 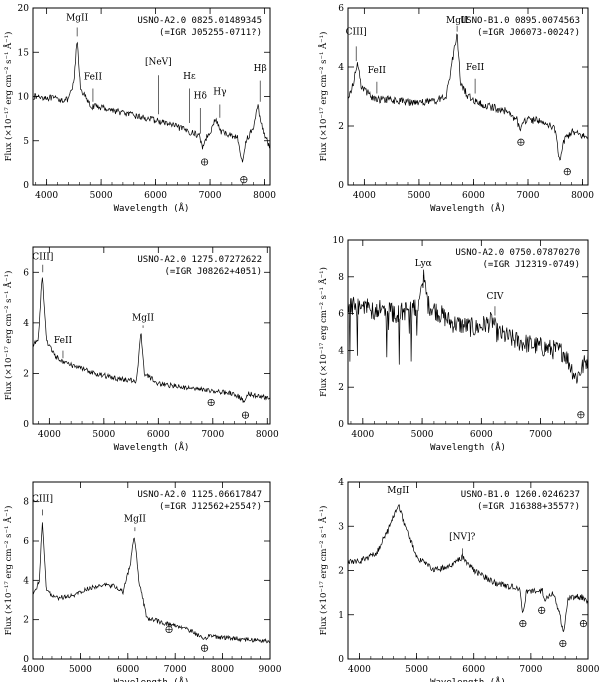 What do you see at coordinates (423, 264) in the screenshot?
I see `emission-line-label: Lyα` at bounding box center [423, 264].